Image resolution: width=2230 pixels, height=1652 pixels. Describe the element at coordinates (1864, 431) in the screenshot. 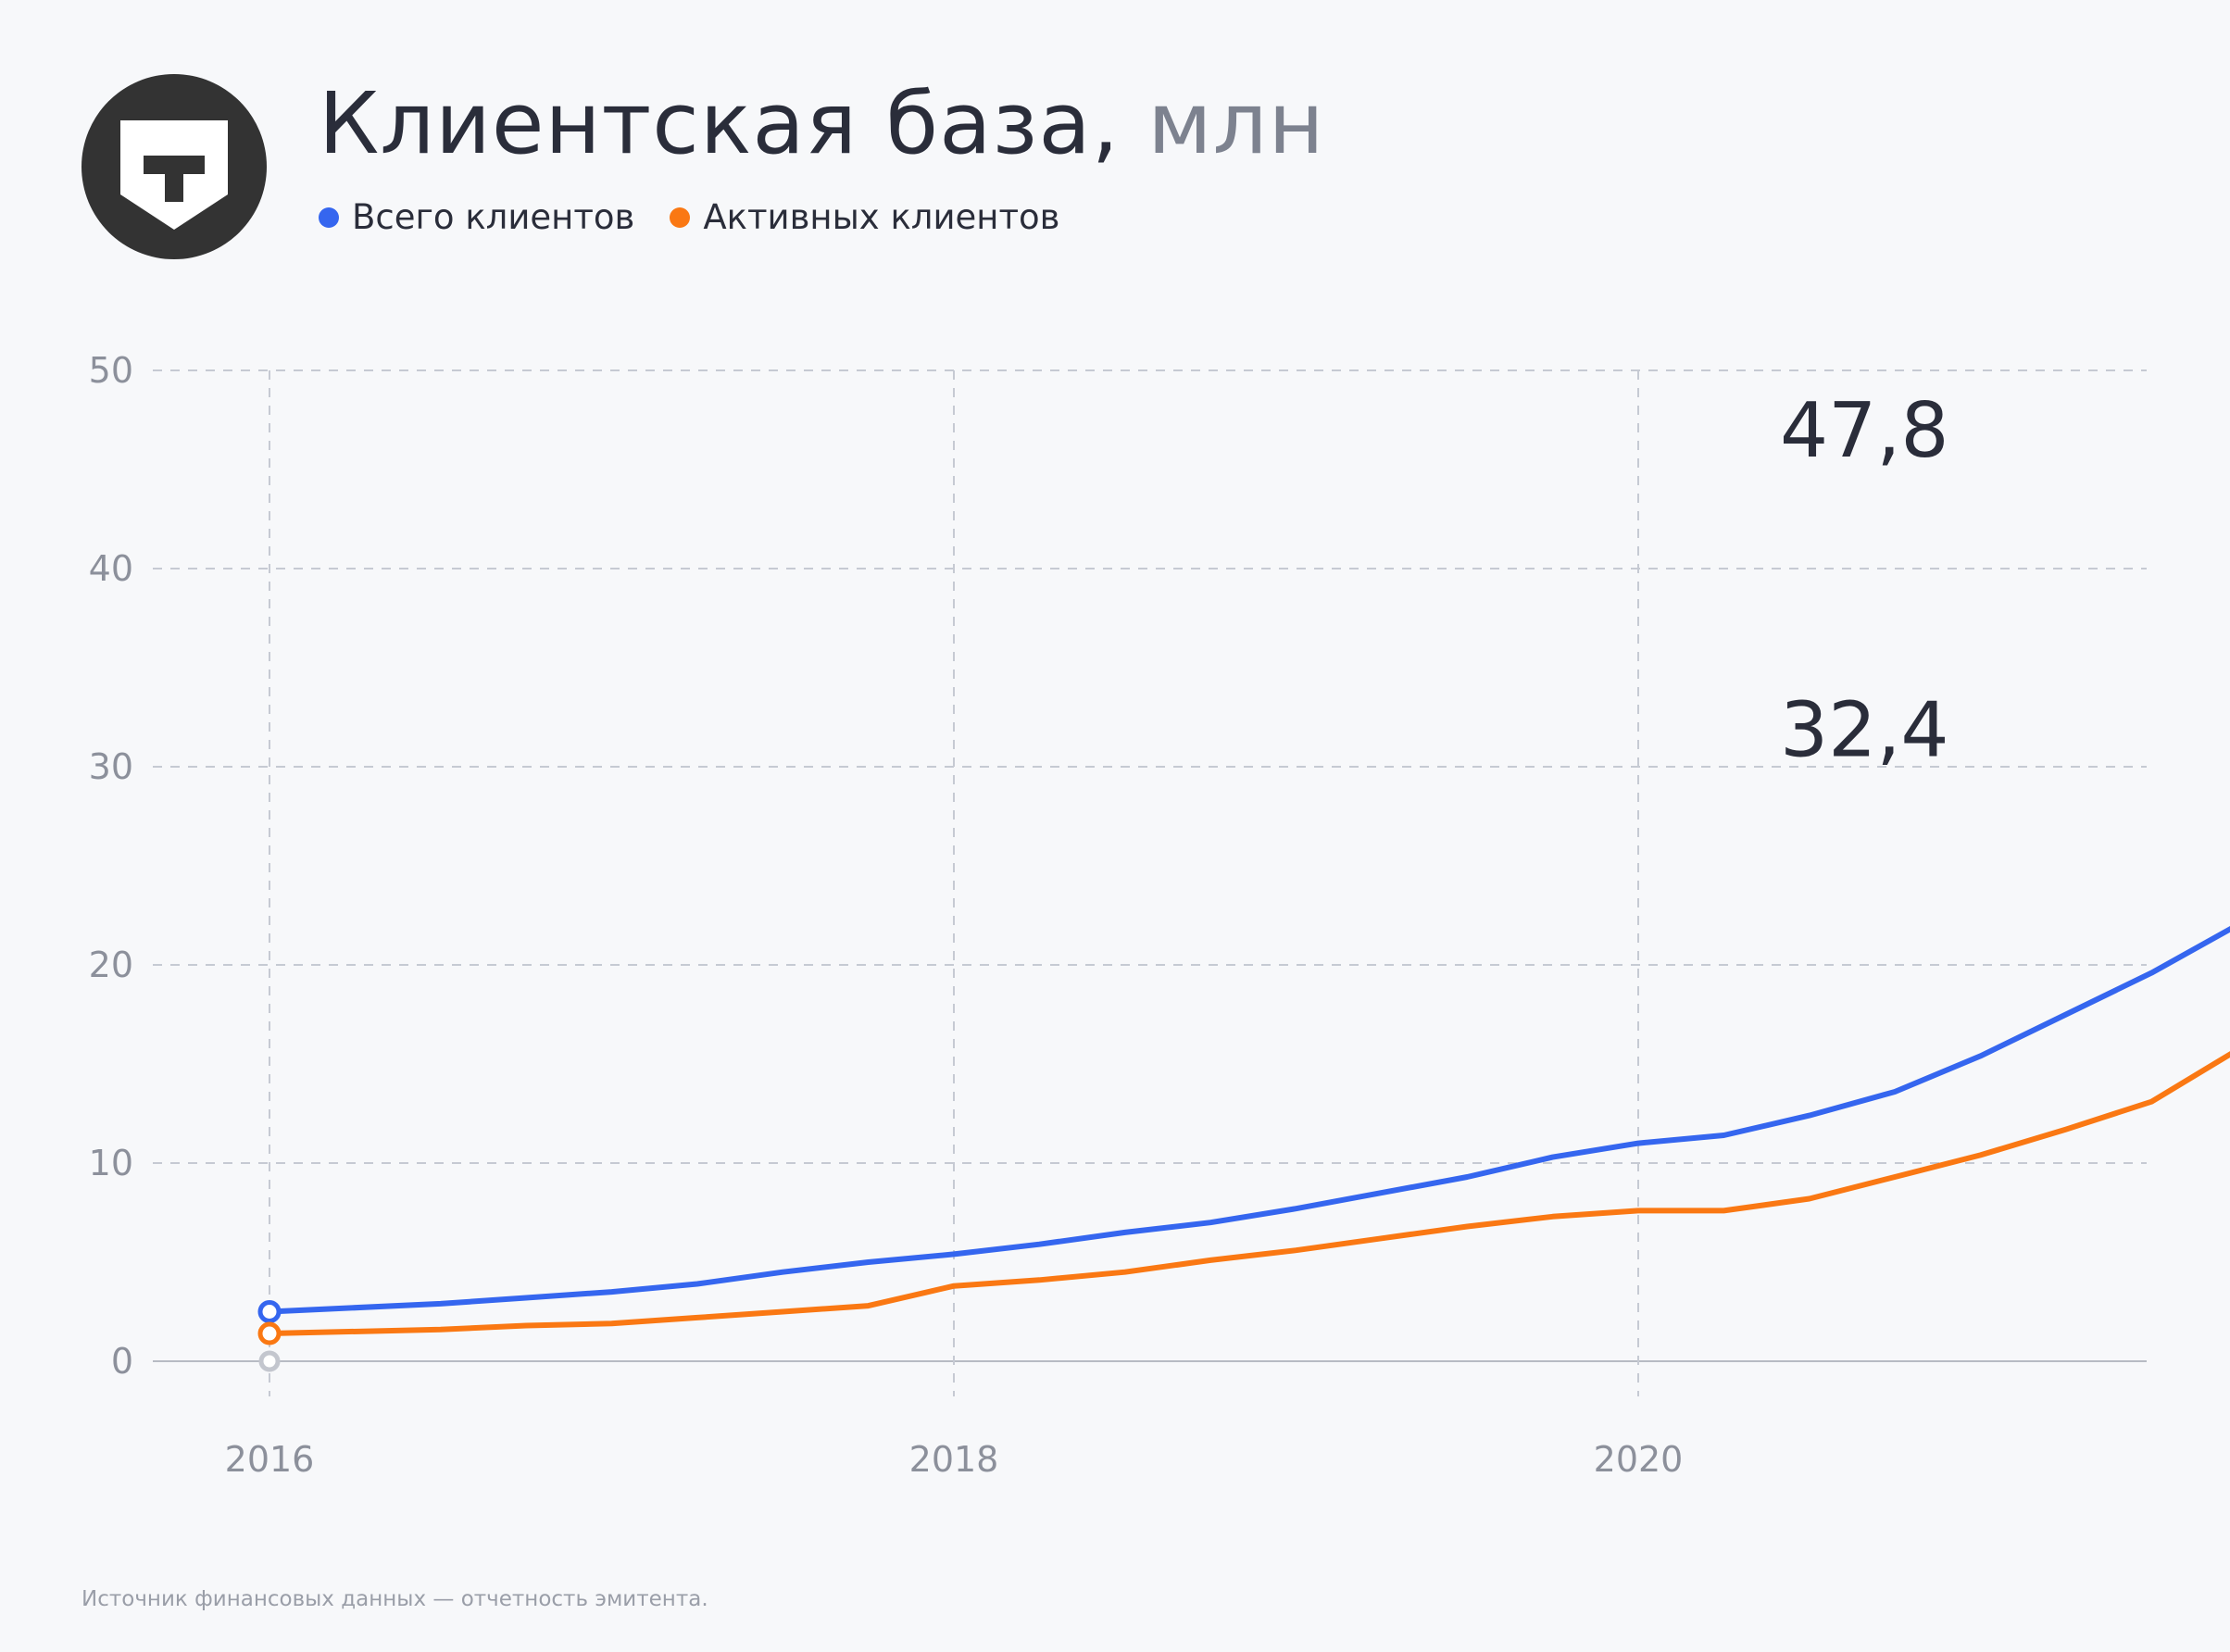

I see `series-end-label-0: 47,8` at that location.